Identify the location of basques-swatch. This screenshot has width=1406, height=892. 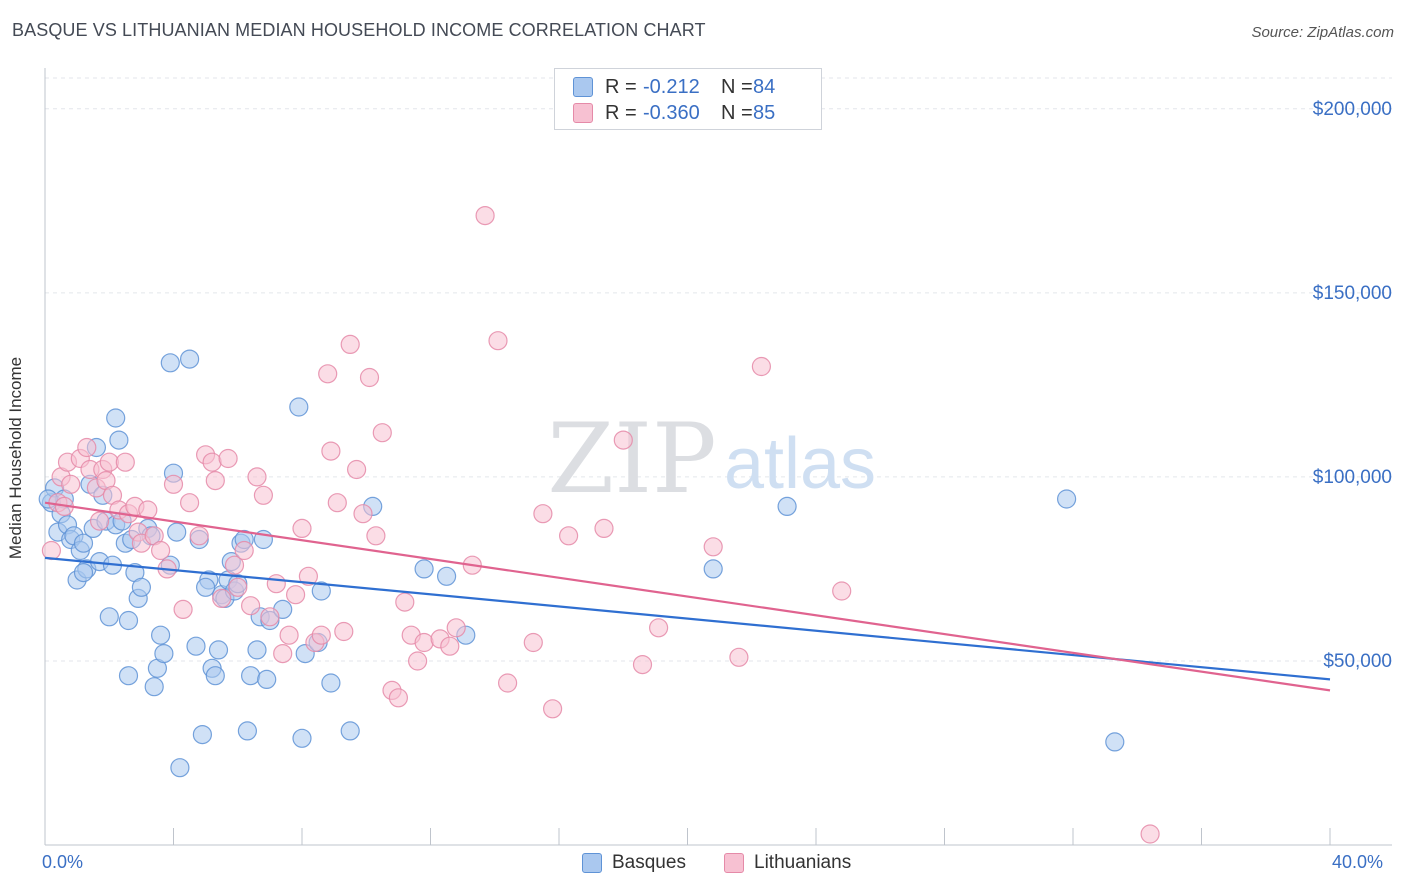
(583, 87).